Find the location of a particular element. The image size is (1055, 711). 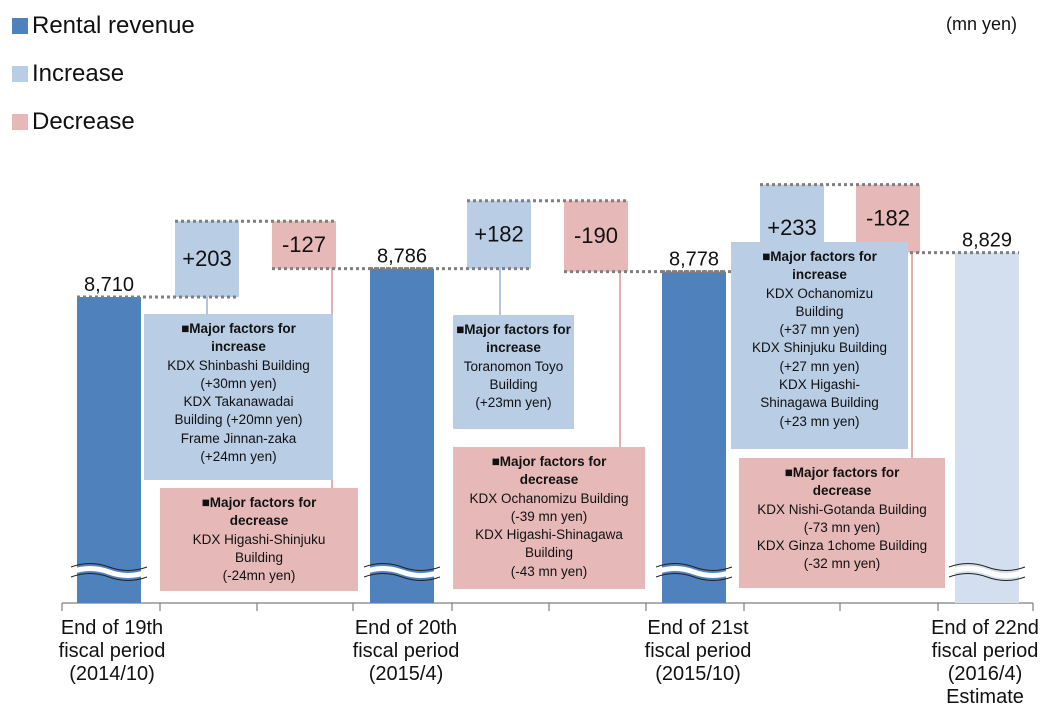

factor-line: Toranomon Toyo is located at coordinates (513, 366).